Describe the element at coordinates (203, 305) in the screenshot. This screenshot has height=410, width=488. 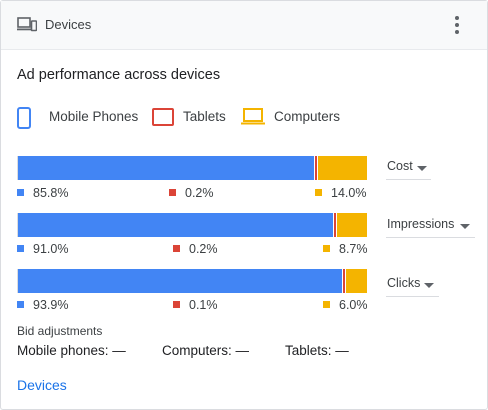
I see `pct-tablet-value: 0.1%` at that location.